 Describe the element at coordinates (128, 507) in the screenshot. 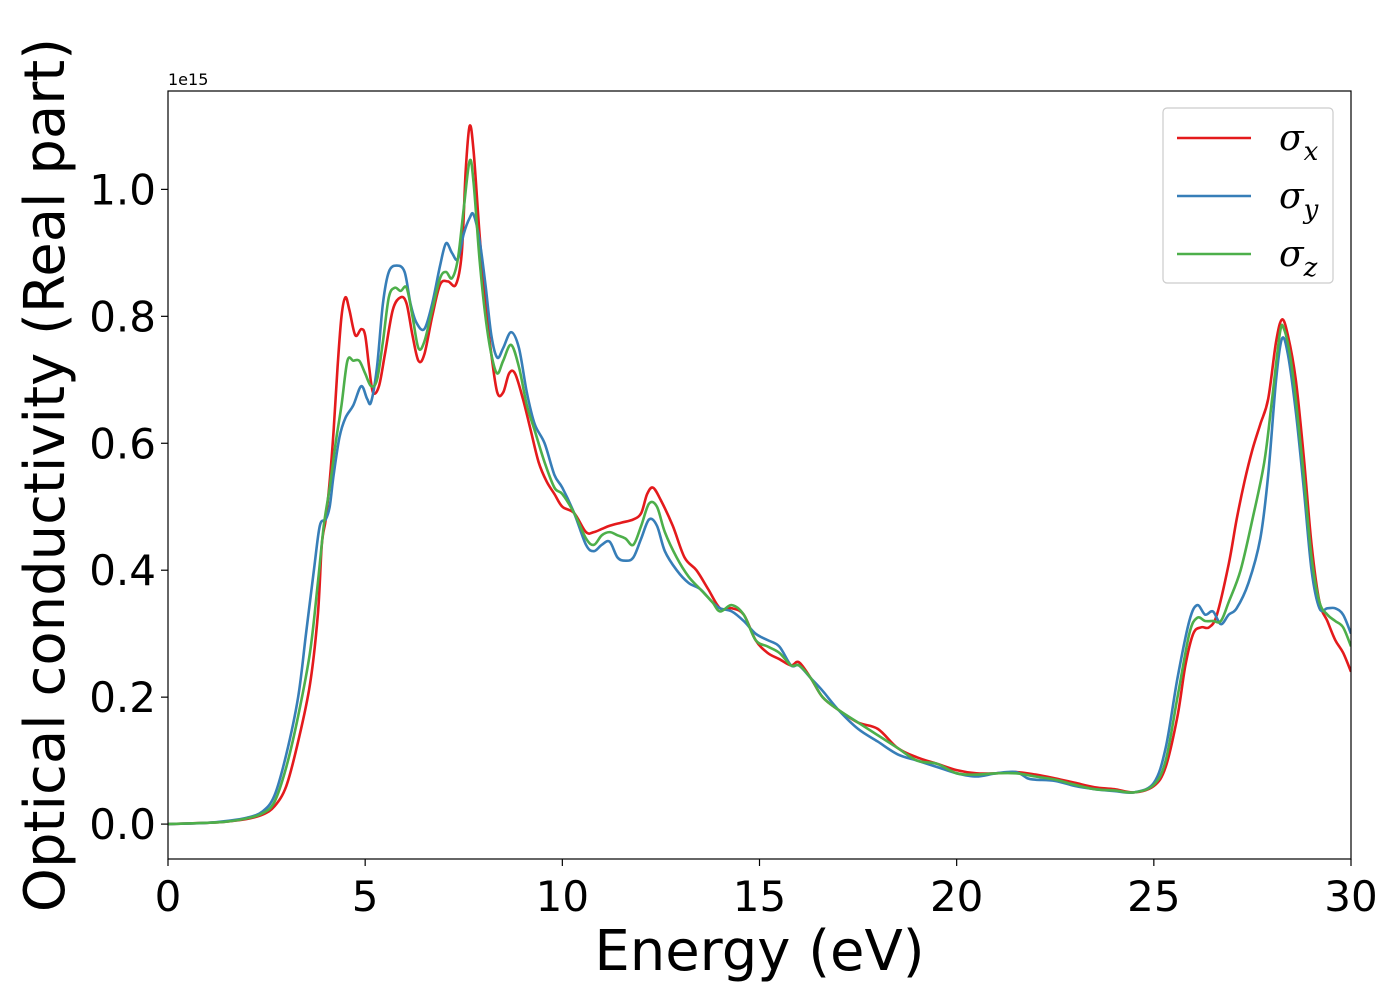

I see `y-axis-ticks: 0.0 0.2 0.4 0.6 0.8 1.0` at that location.